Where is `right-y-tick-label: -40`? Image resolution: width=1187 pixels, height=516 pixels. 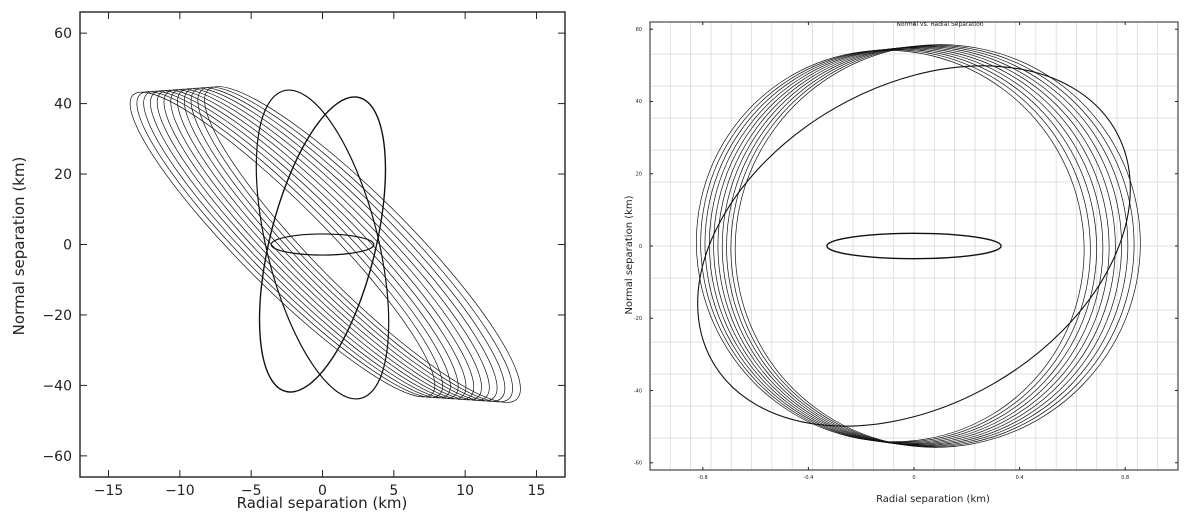 right-y-tick-label: -40 is located at coordinates (638, 391).